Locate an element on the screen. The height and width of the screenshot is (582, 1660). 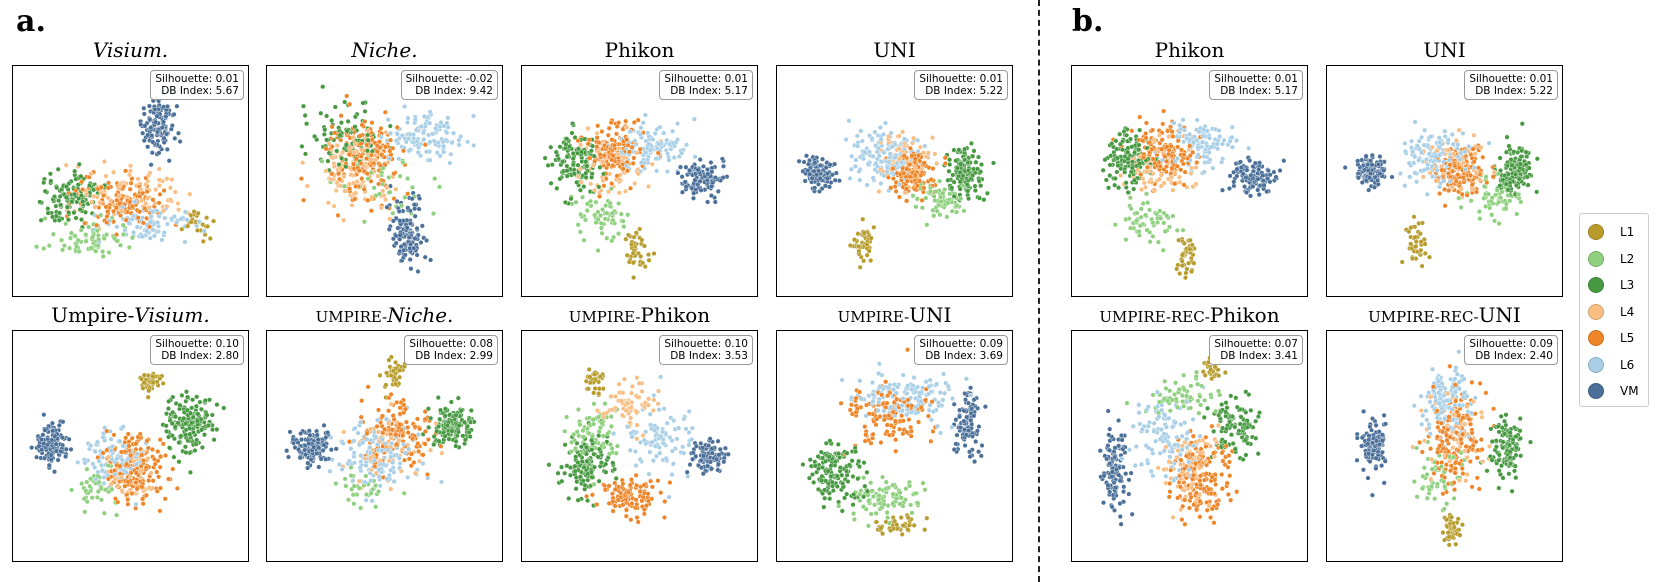
panel-title-main: Niche. is located at coordinates (420, 315).